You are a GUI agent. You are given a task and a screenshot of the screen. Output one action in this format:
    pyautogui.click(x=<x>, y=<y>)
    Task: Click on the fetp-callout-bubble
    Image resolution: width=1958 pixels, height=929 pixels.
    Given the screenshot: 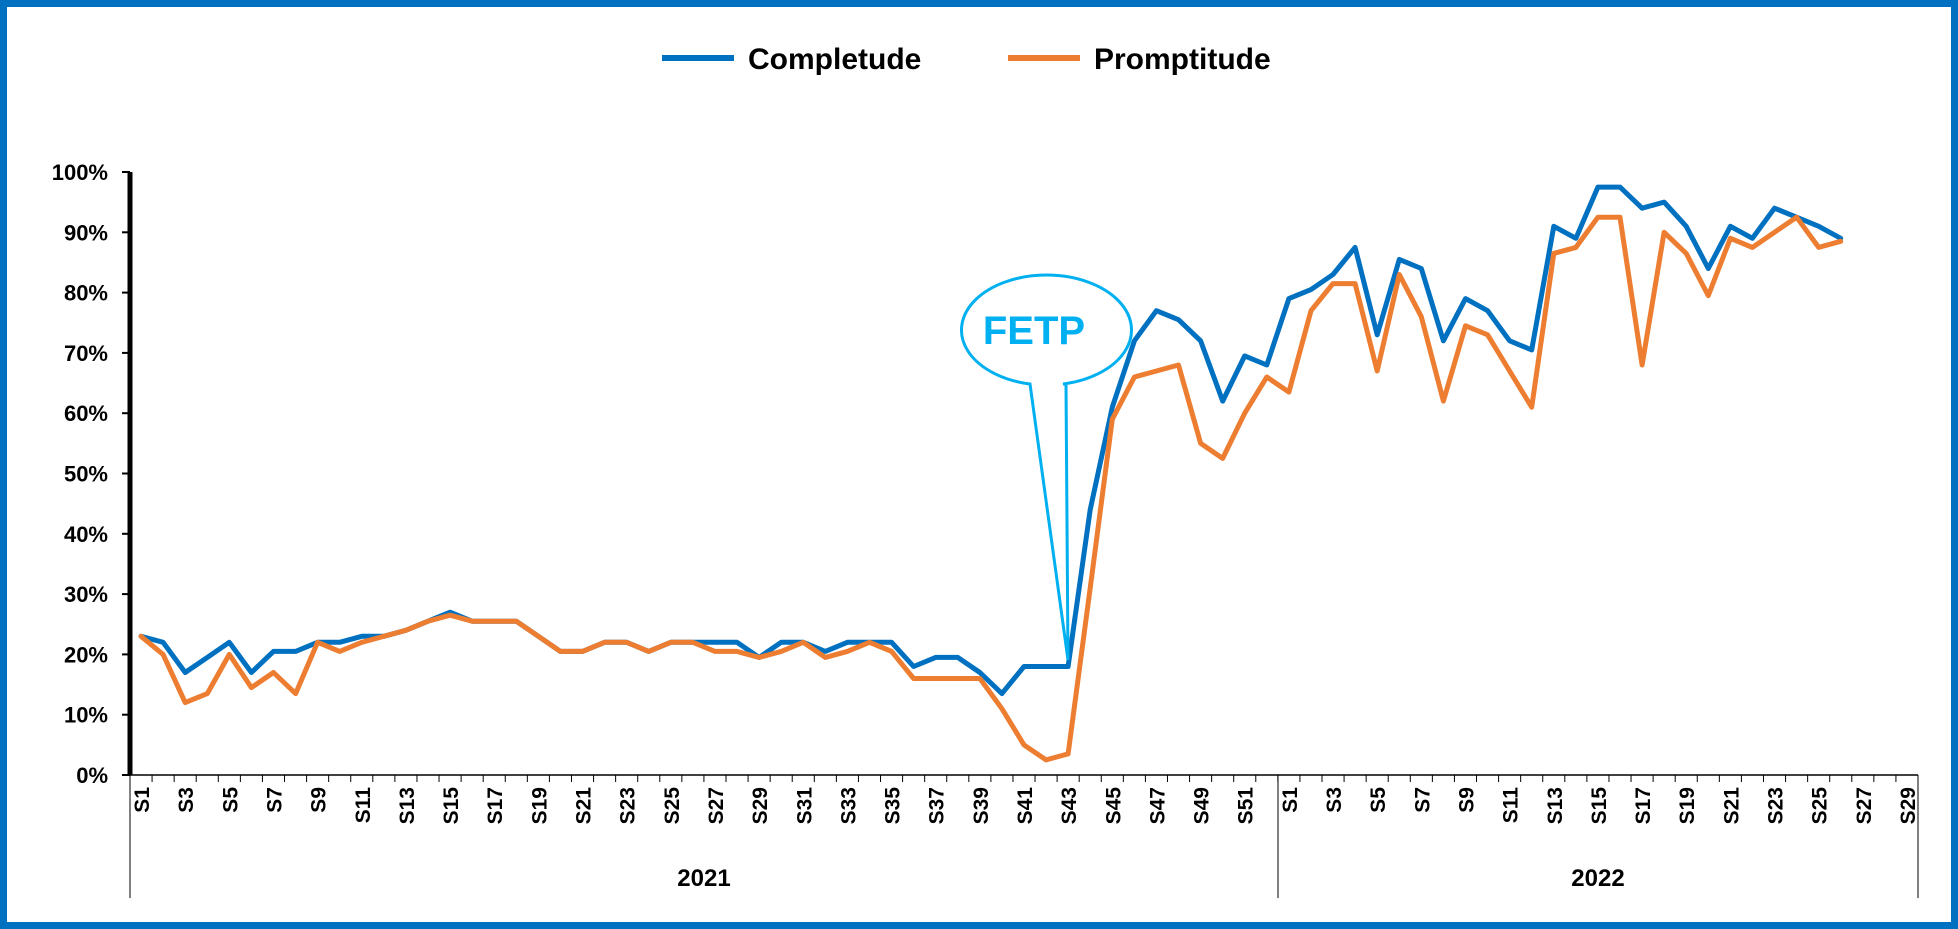 What is the action you would take?
    pyautogui.click(x=1046, y=467)
    